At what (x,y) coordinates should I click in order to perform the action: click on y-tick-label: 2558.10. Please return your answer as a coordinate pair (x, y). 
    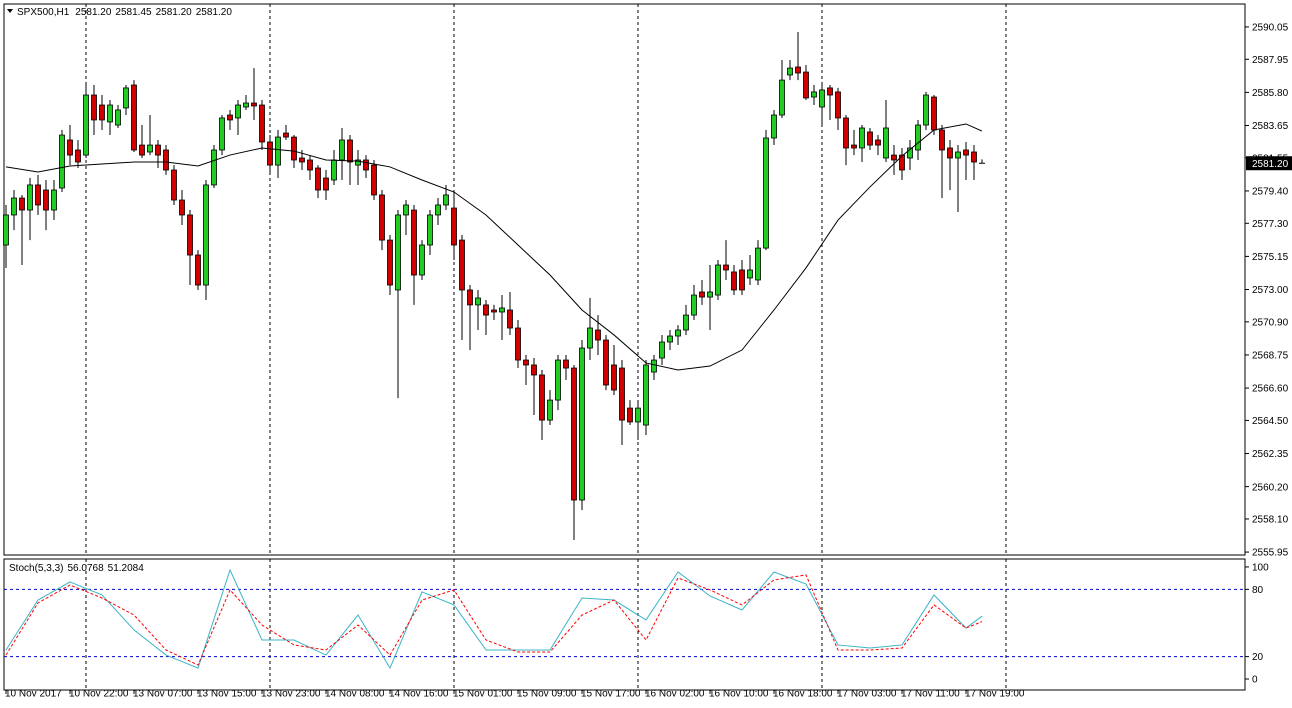
    Looking at the image, I should click on (1270, 520).